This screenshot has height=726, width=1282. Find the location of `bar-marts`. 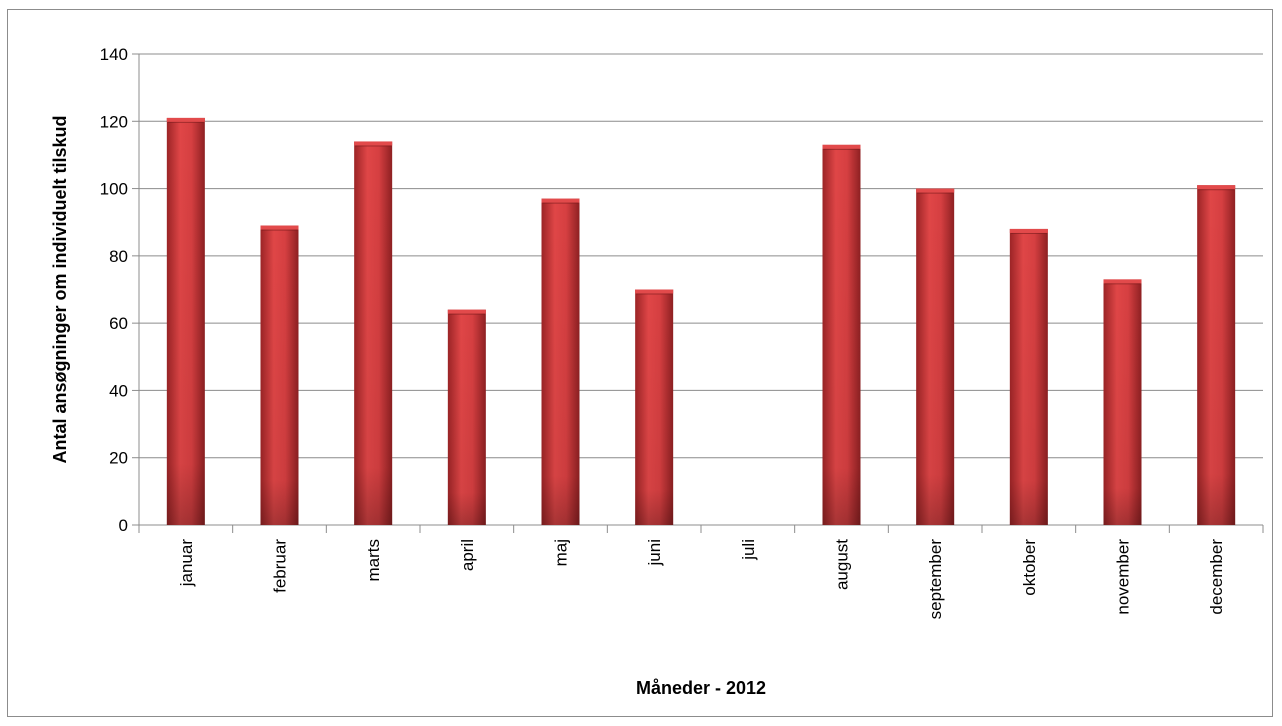

bar-marts is located at coordinates (373, 333).